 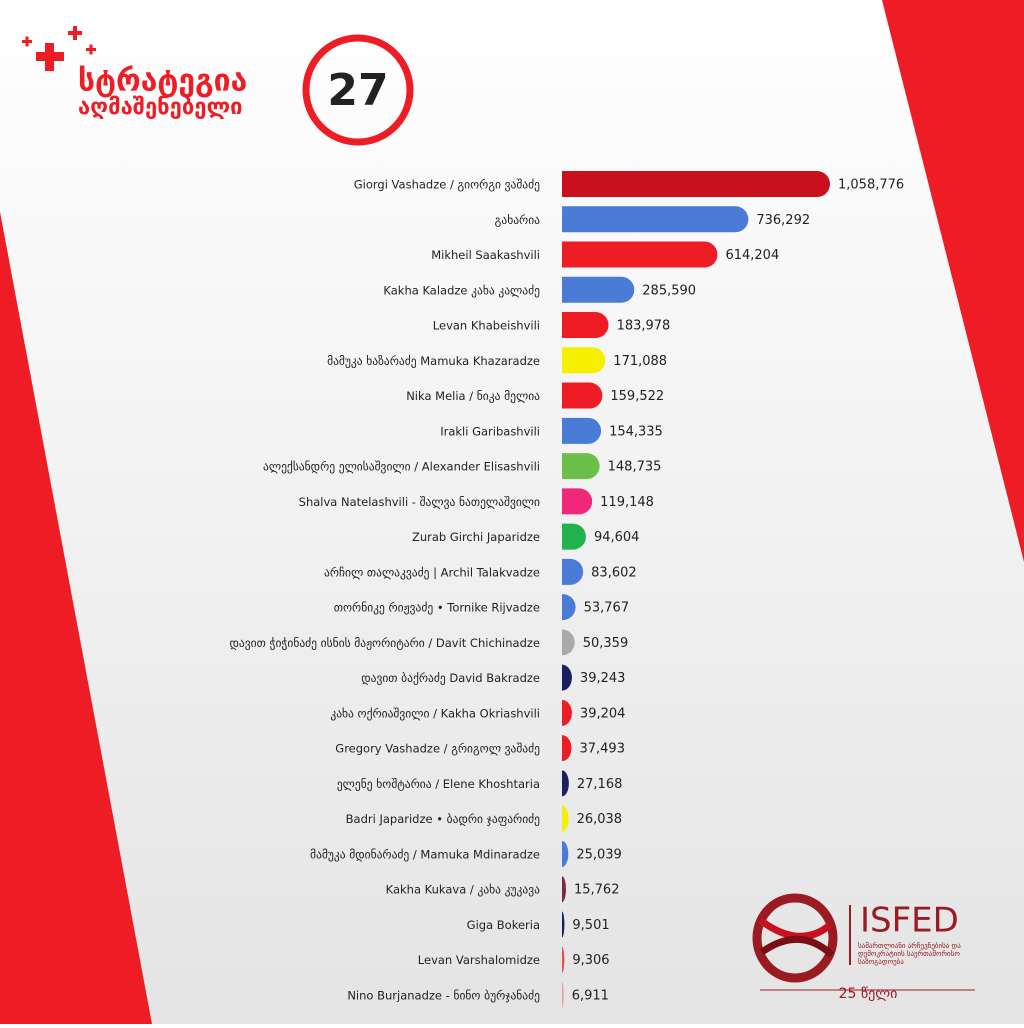 I want to click on badge-circle, so click(x=358, y=90).